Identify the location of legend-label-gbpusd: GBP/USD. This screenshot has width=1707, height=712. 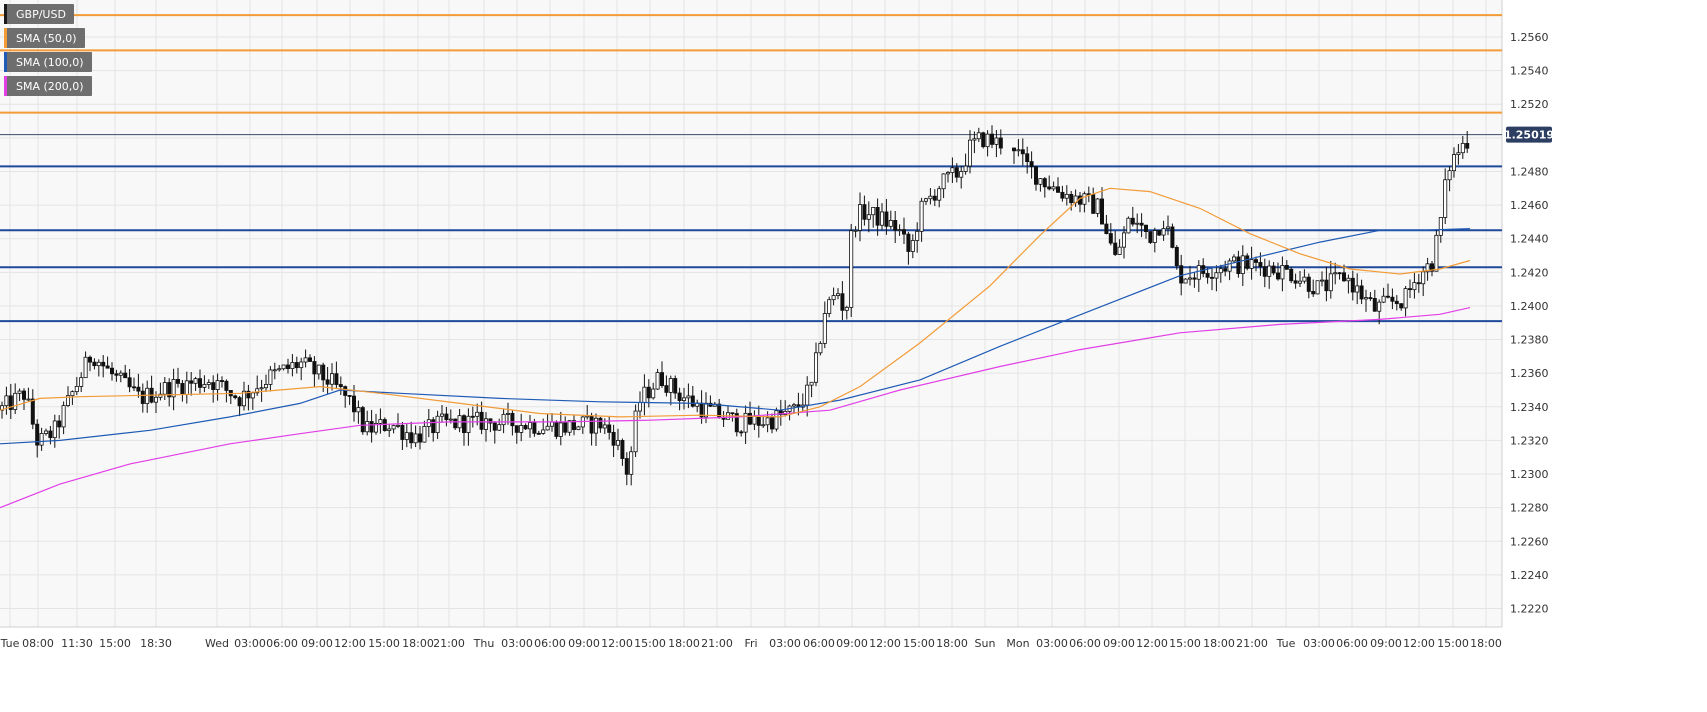
(41, 14).